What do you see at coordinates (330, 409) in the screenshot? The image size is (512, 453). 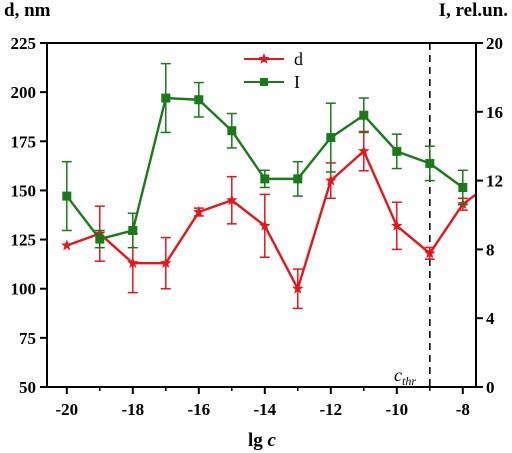 I see `x-tick-label: -12` at bounding box center [330, 409].